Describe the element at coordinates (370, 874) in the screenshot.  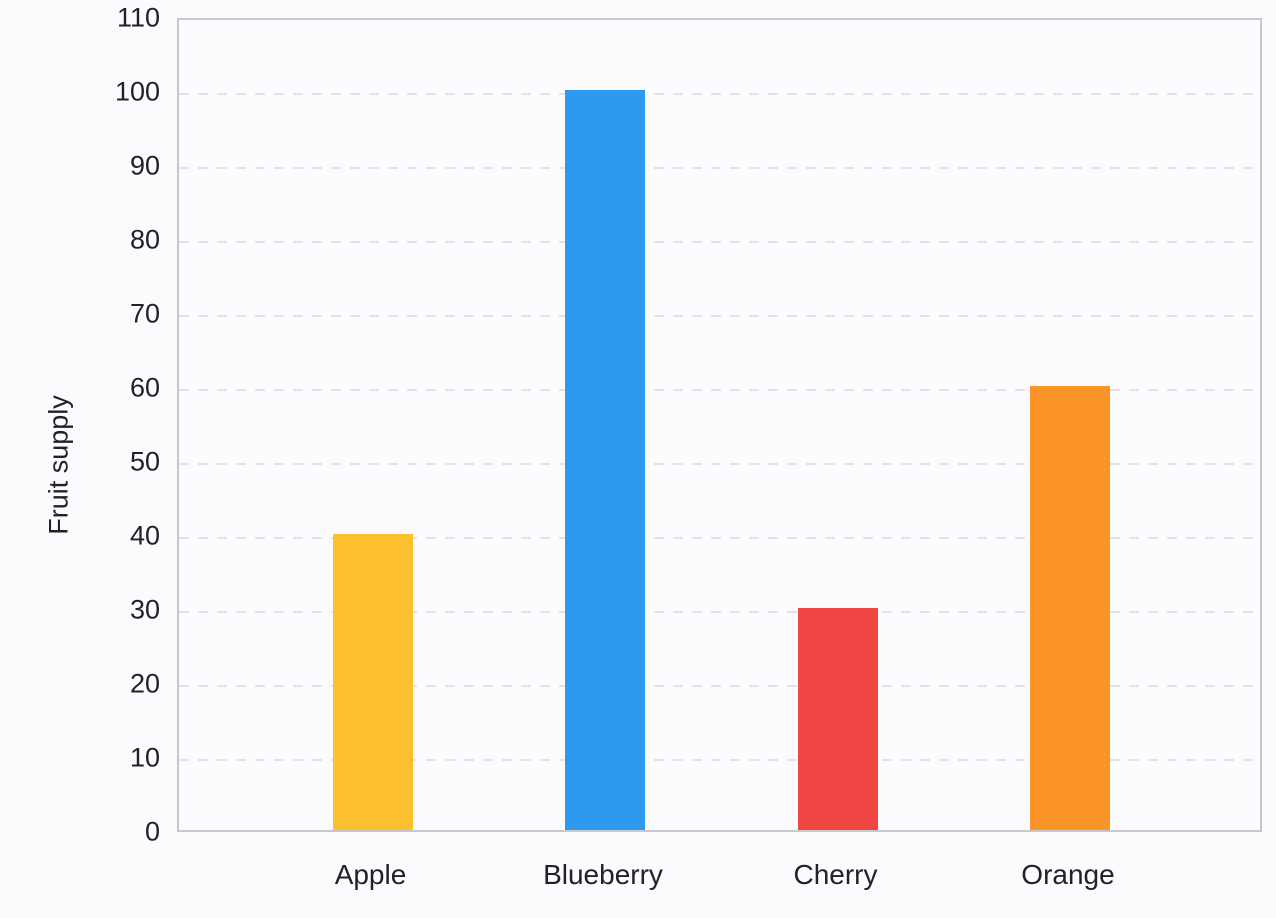
I see `x-tick-label-apple: Apple` at that location.